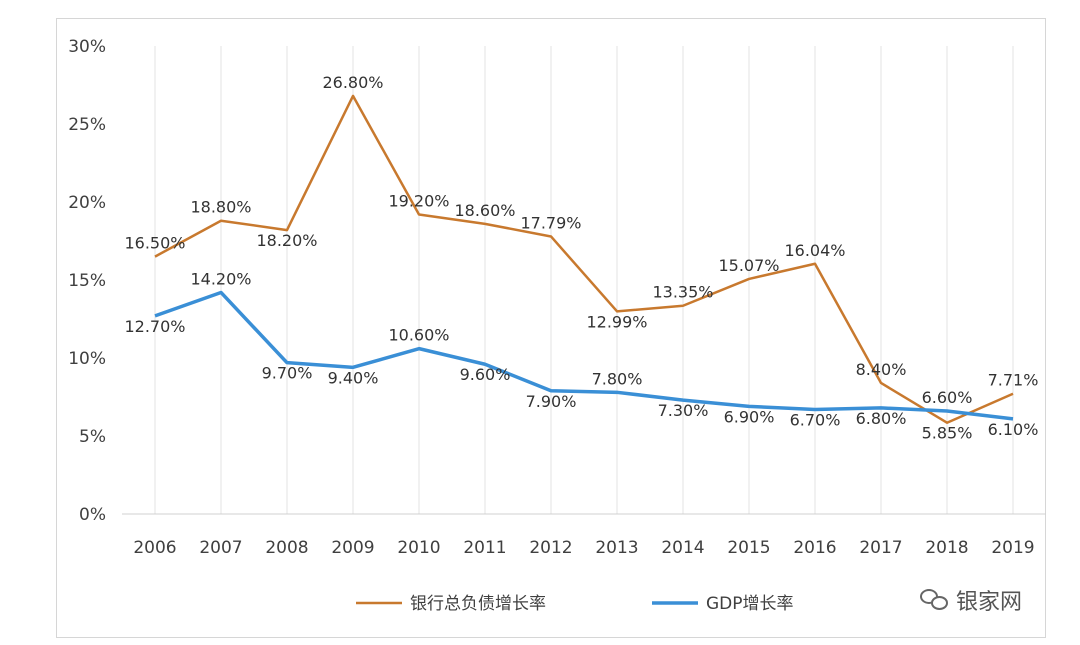 This screenshot has height=645, width=1080. What do you see at coordinates (682, 292) in the screenshot?
I see `data-label: 13.35%` at bounding box center [682, 292].